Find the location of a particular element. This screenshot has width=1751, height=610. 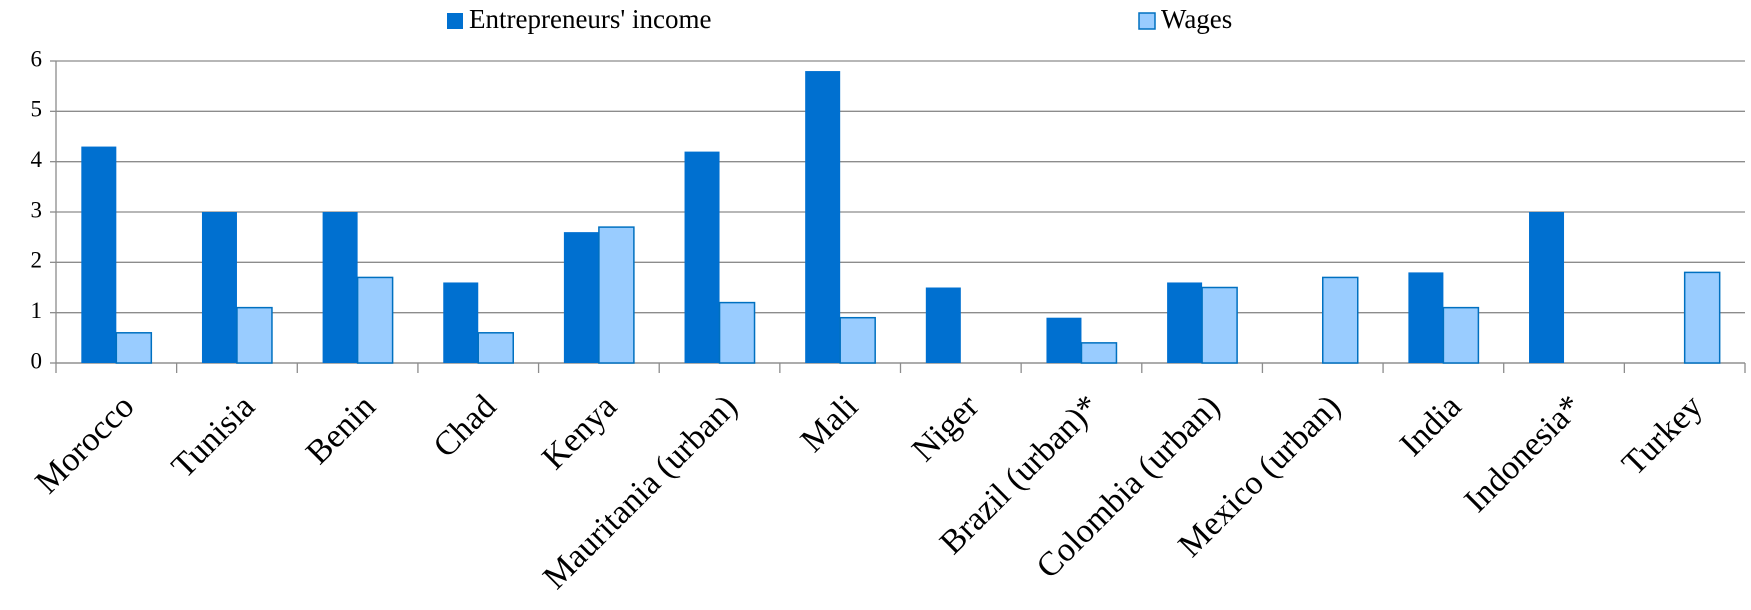

x-tick-label: Niger is located at coordinates (945, 428).